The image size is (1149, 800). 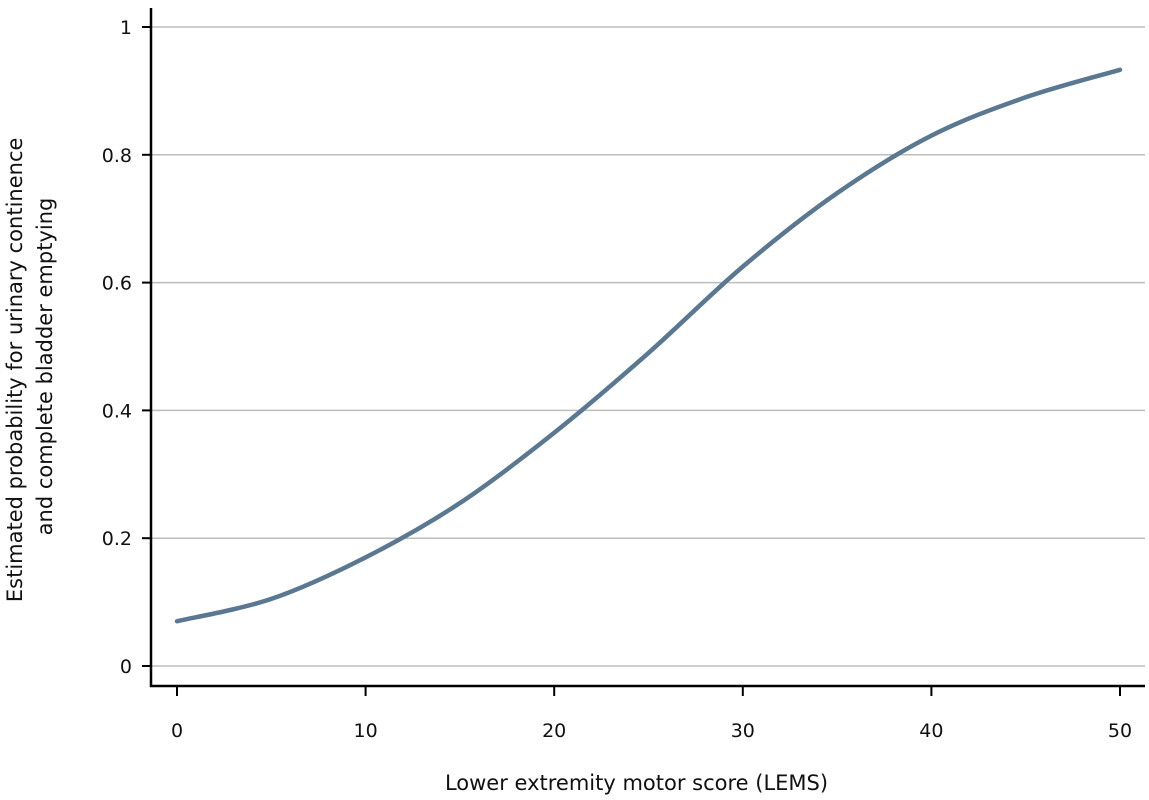 What do you see at coordinates (117, 539) in the screenshot?
I see `y-tick-label: 0.2` at bounding box center [117, 539].